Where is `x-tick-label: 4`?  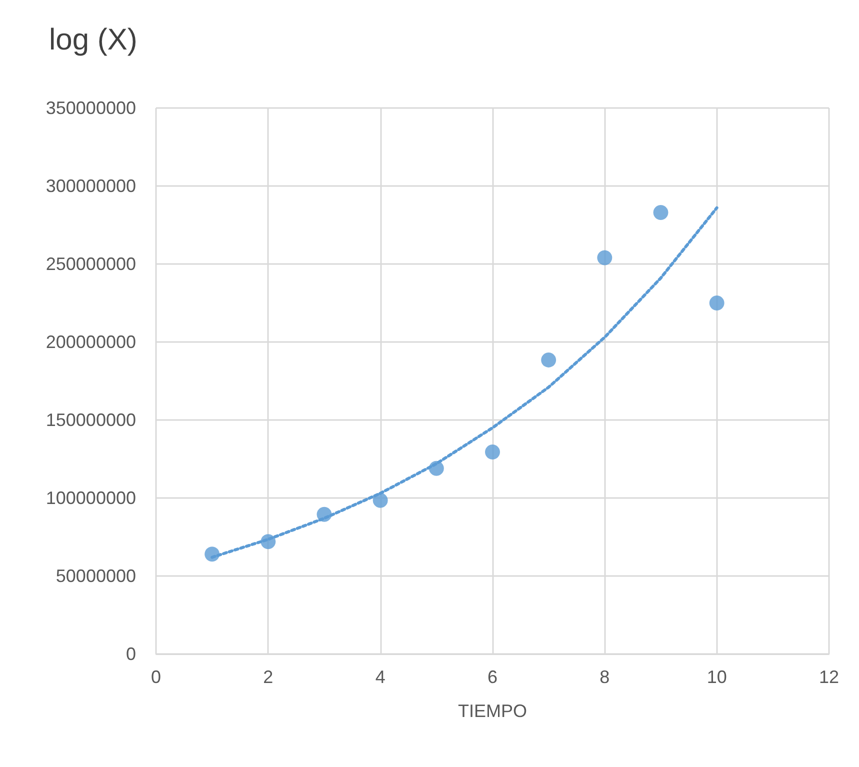
x-tick-label: 4 is located at coordinates (380, 677).